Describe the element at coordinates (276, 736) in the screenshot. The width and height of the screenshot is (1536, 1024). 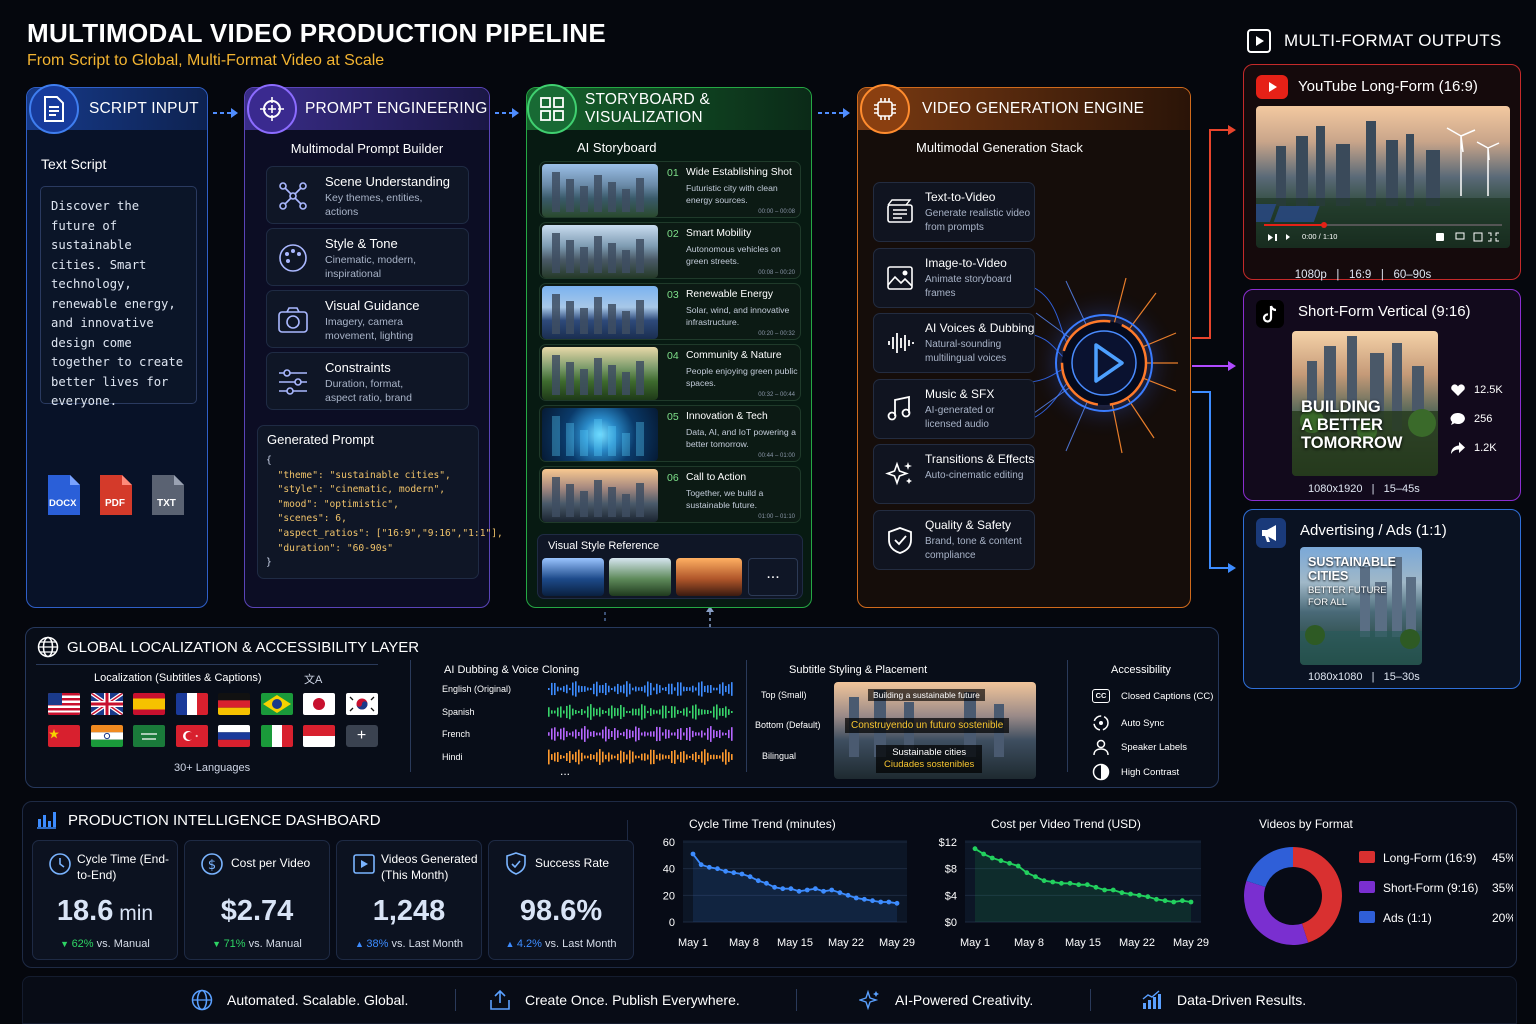
I see `flag-it-icon` at that location.